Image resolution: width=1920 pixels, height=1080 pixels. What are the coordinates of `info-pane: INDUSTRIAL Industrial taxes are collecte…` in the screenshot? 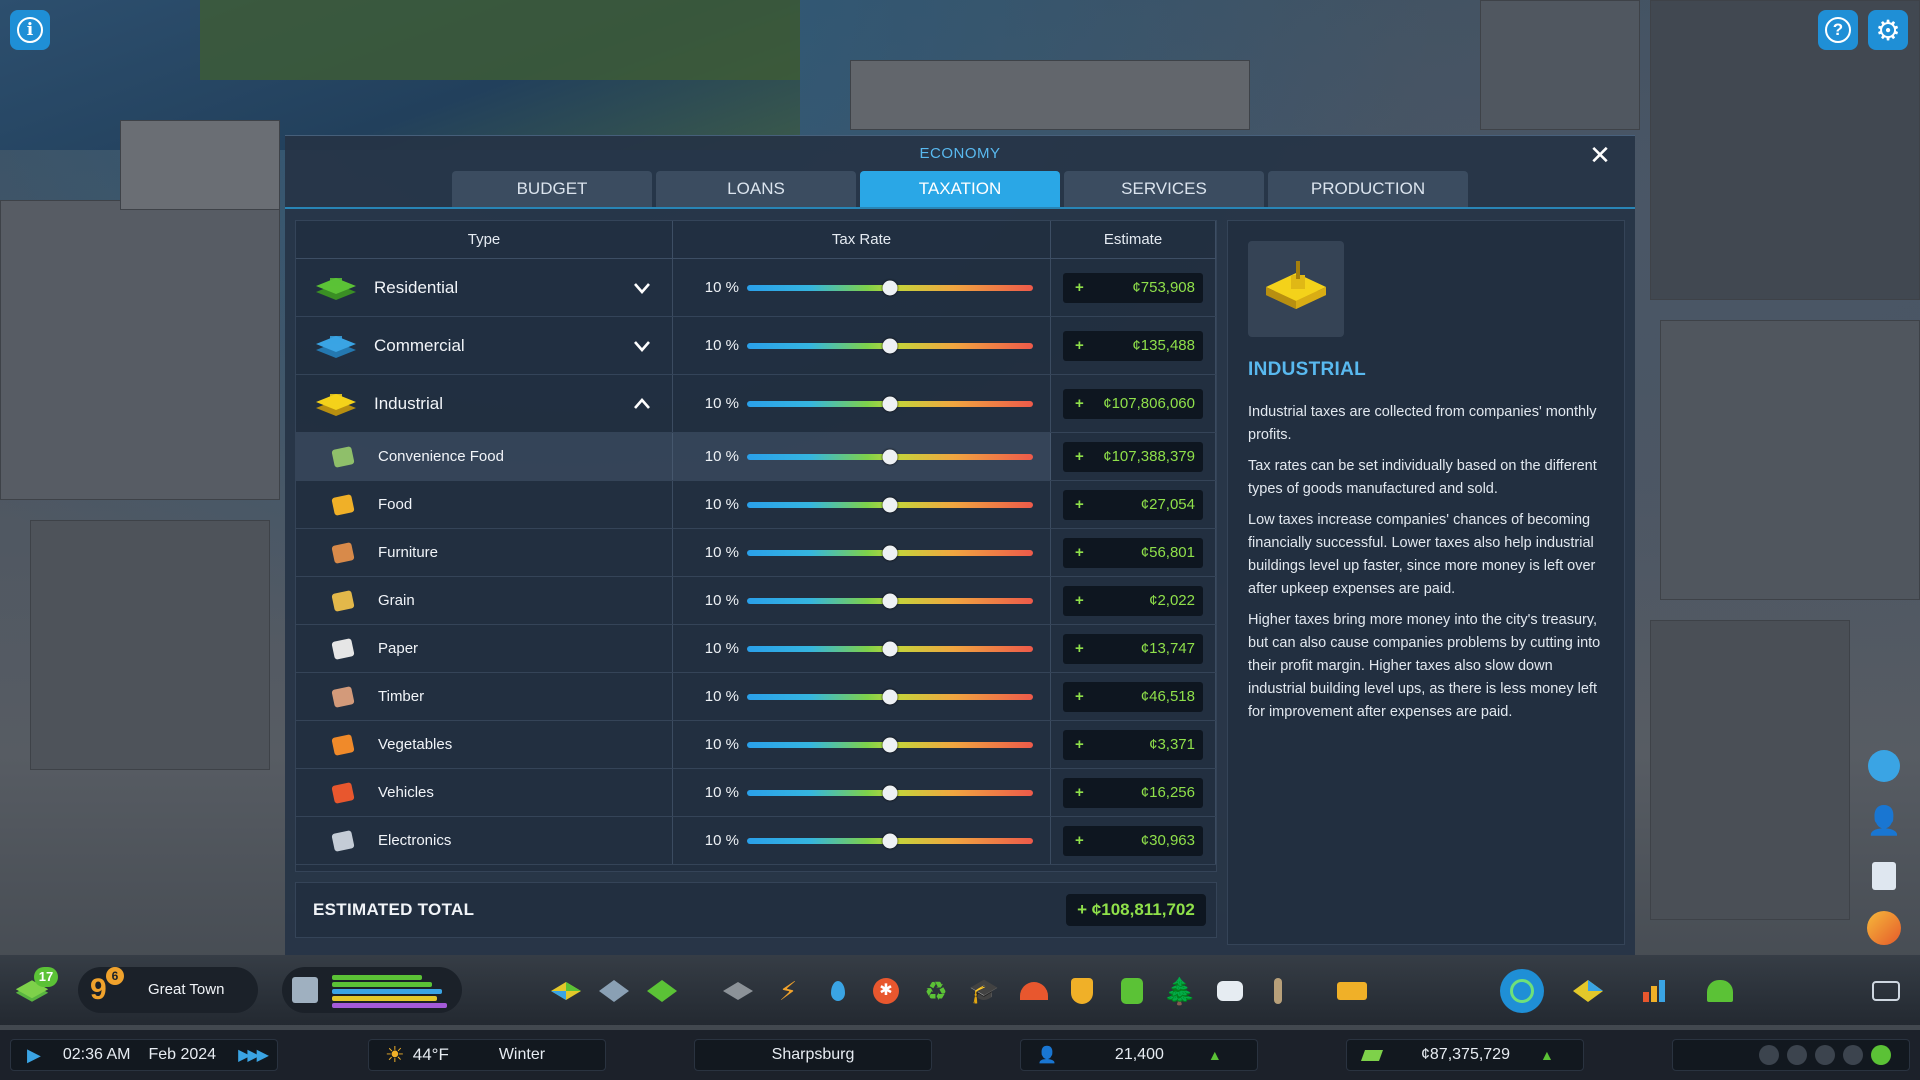 It's located at (1426, 582).